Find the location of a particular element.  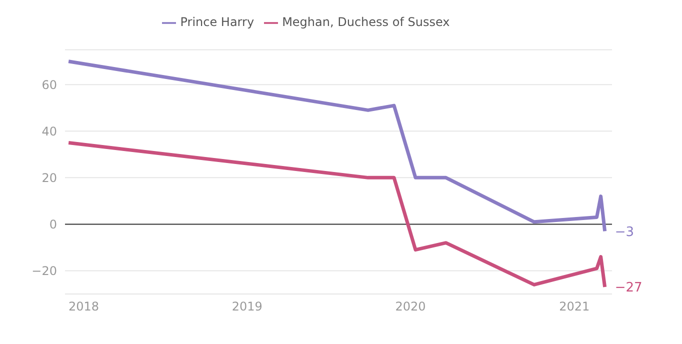

x-tick-label: 2019 is located at coordinates (247, 307).